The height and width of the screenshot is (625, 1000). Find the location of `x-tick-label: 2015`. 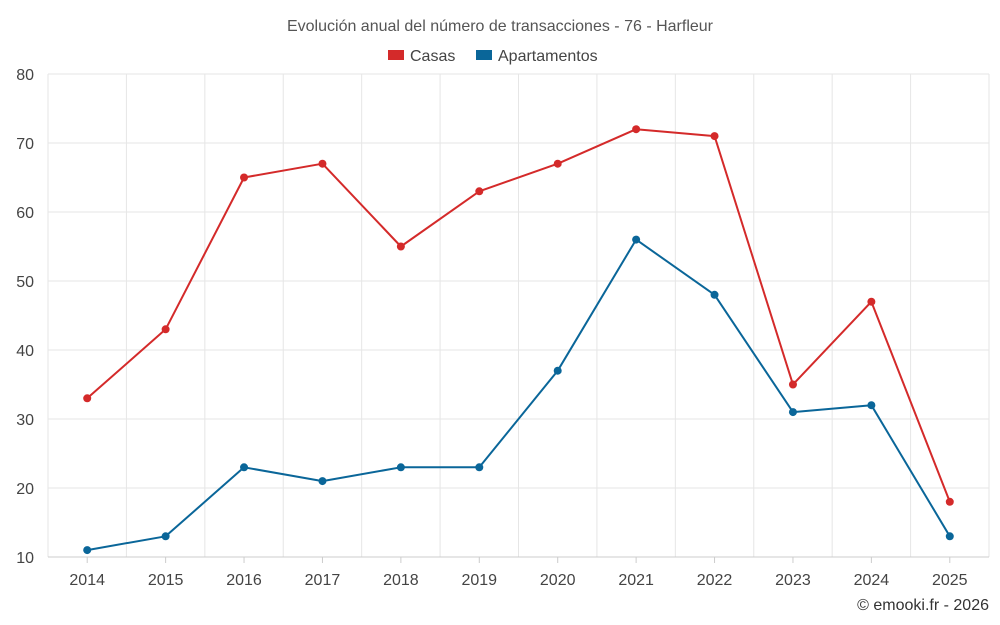

x-tick-label: 2015 is located at coordinates (166, 580).